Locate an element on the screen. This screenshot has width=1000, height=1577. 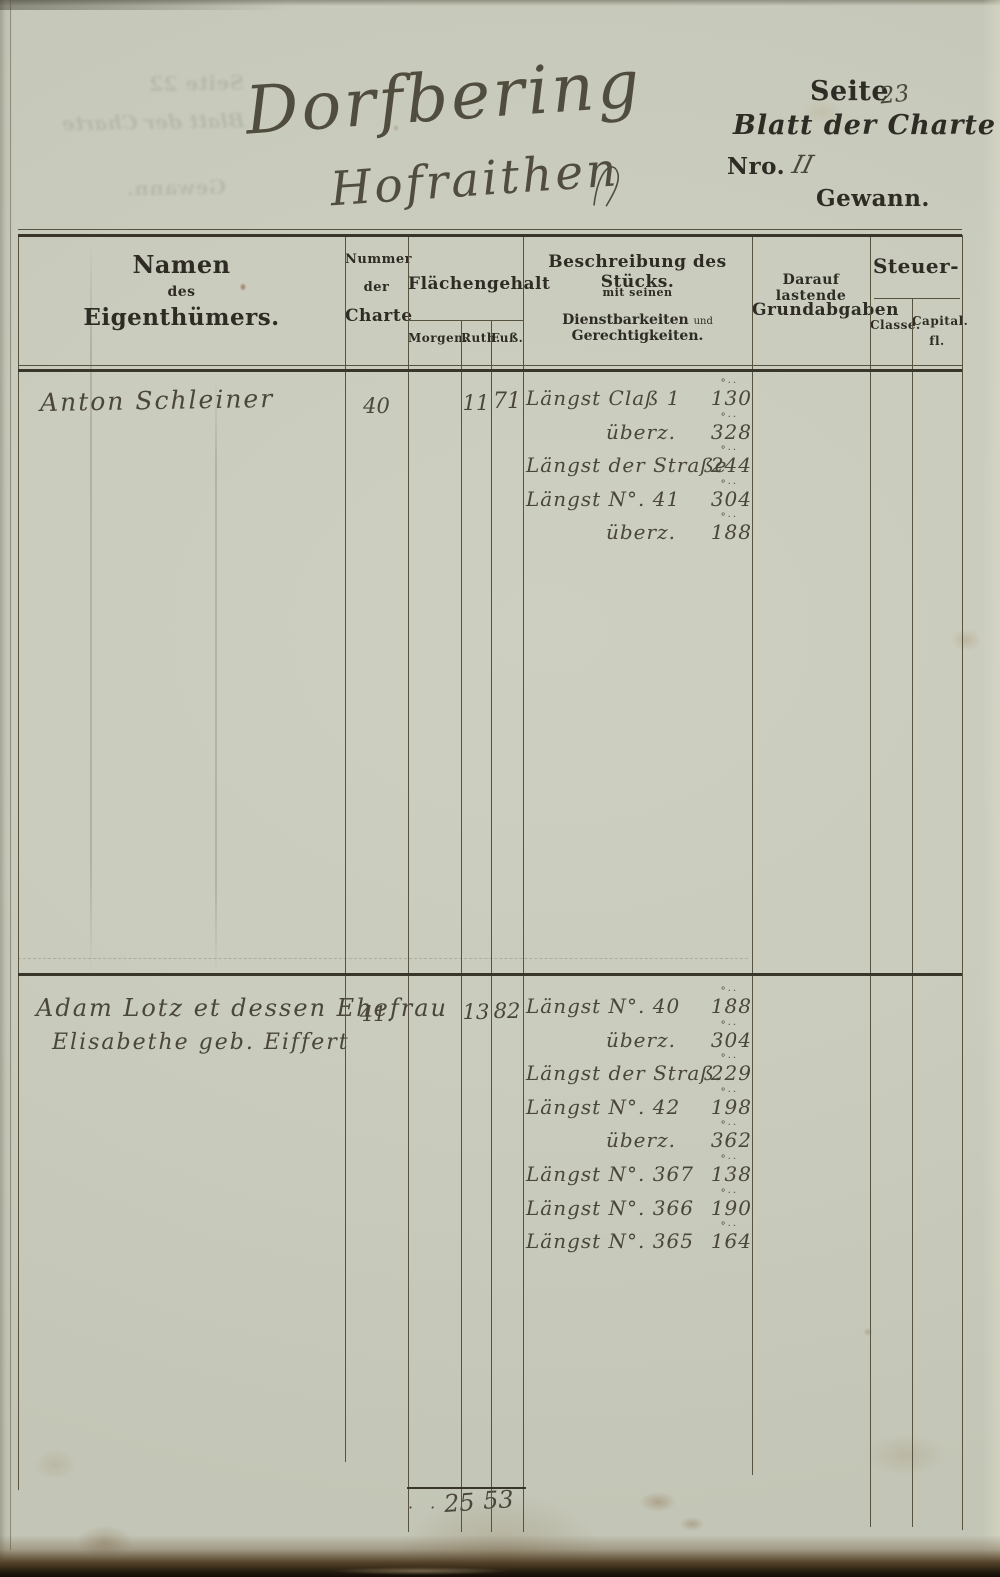
ghost-line: Seite 22 is located at coordinates (196, 83).